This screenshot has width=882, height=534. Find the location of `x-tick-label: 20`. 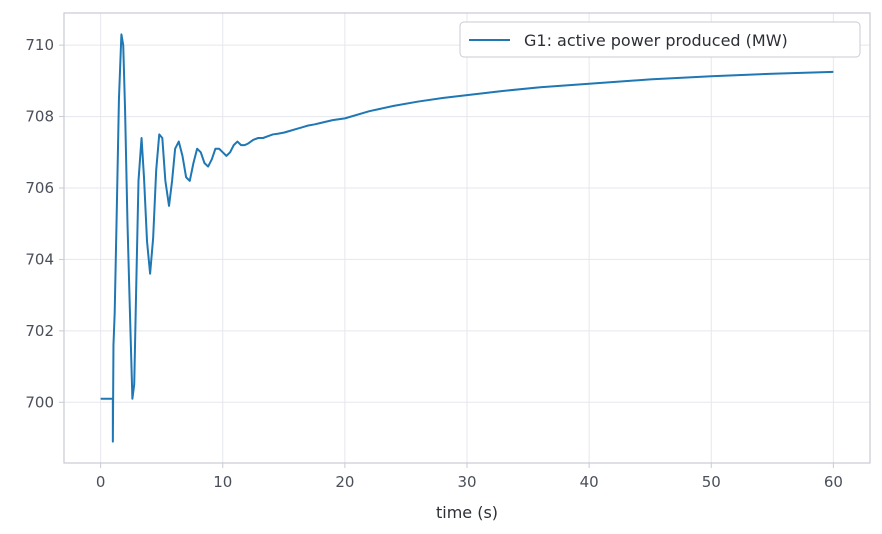

x-tick-label: 20 is located at coordinates (344, 482).